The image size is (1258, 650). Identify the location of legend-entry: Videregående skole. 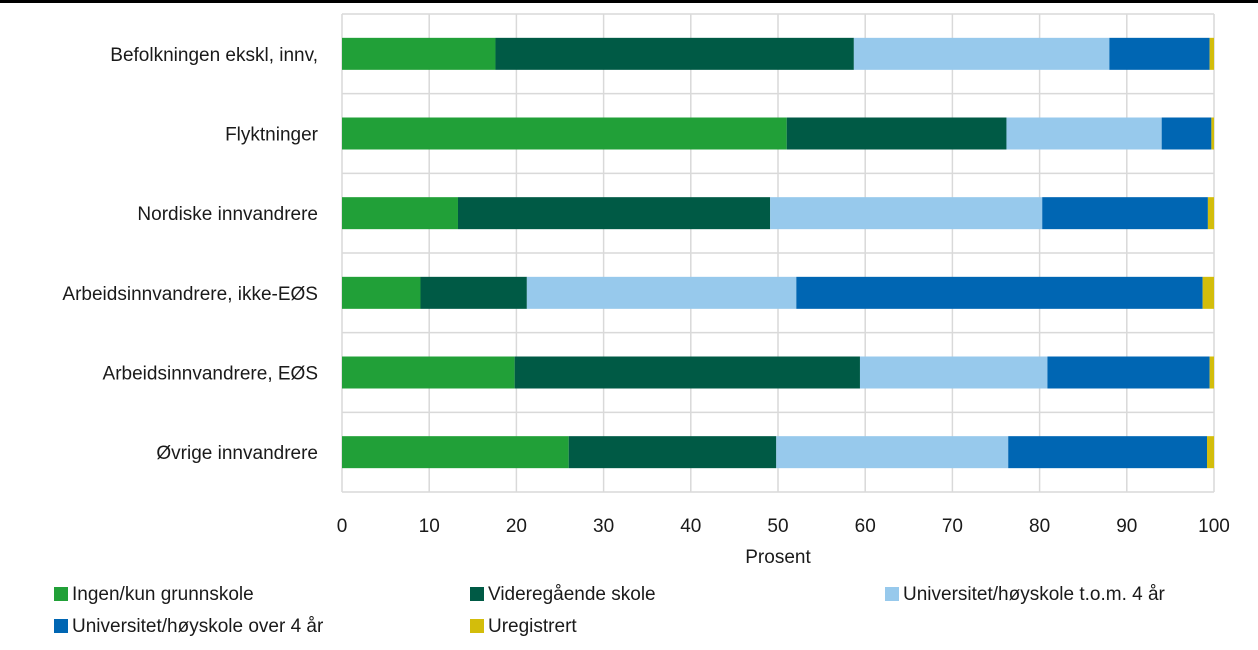
(572, 594).